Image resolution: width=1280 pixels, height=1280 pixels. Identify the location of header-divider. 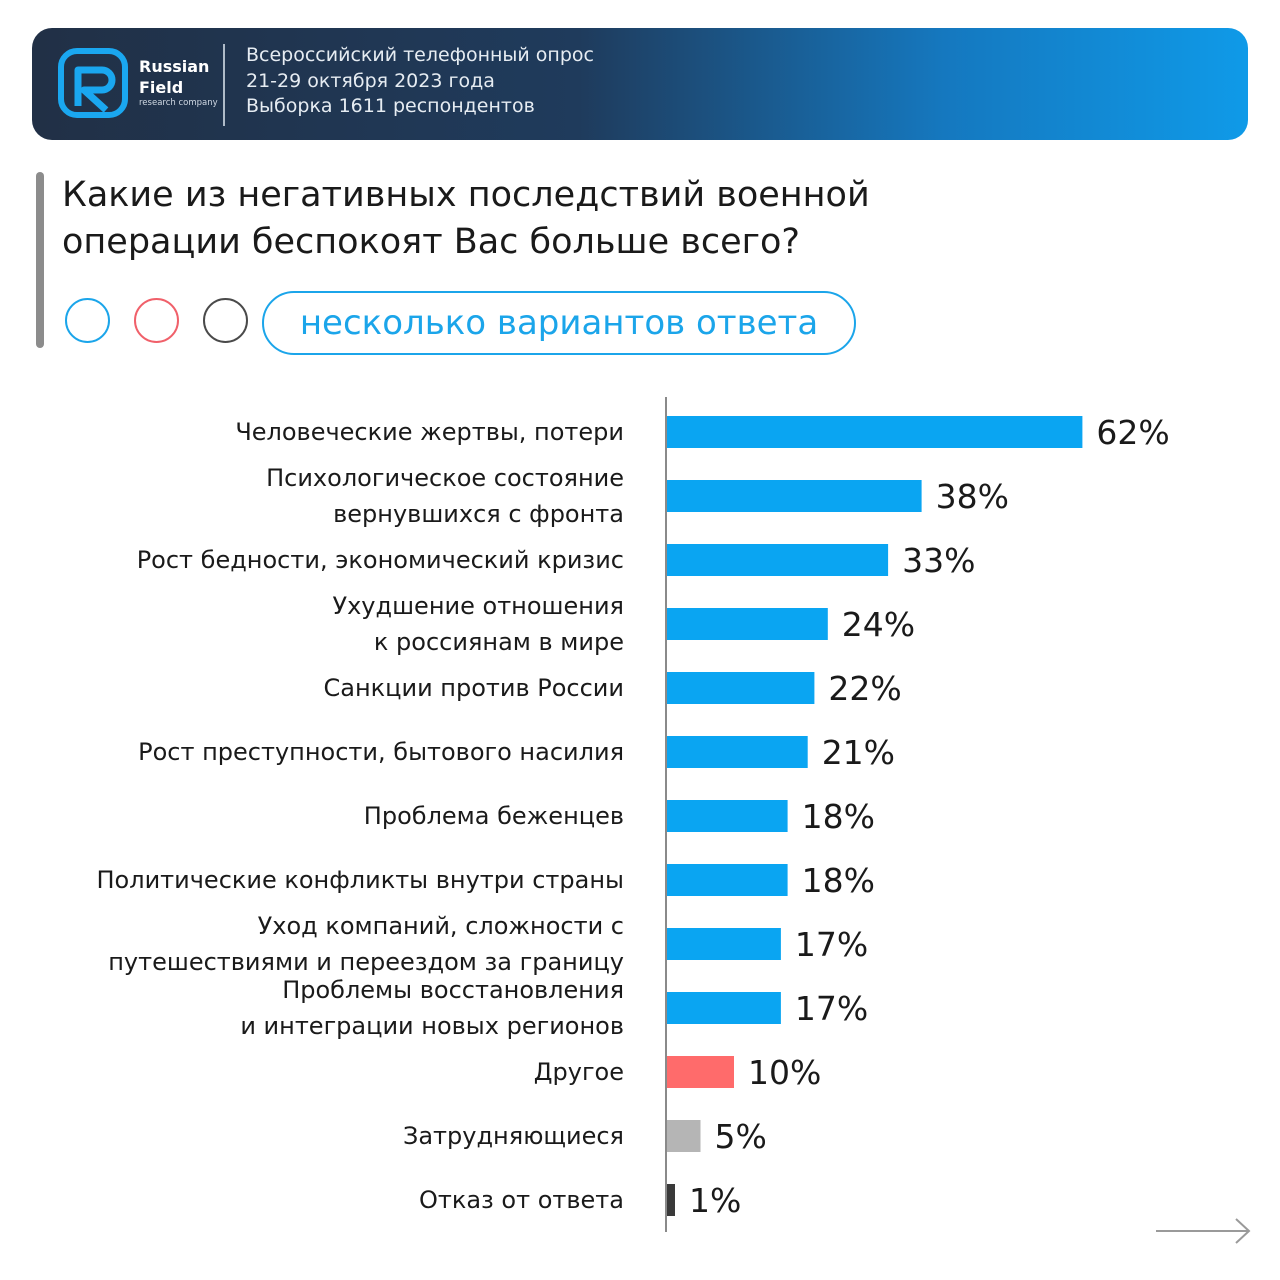
(224, 85).